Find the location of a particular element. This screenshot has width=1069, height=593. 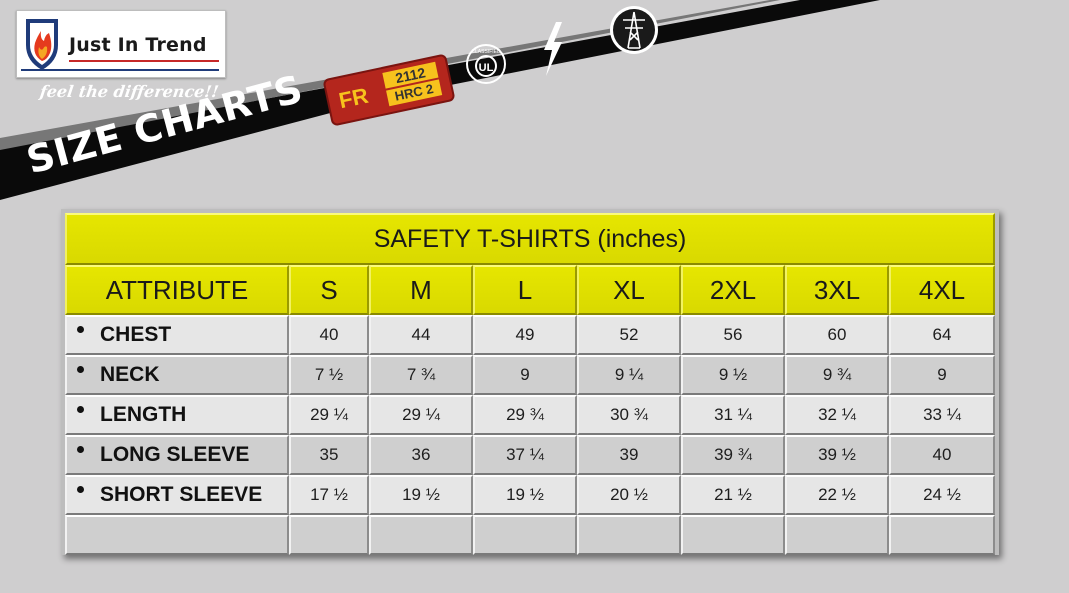

row-attribute: SHORT SLEEVE is located at coordinates (177, 495).